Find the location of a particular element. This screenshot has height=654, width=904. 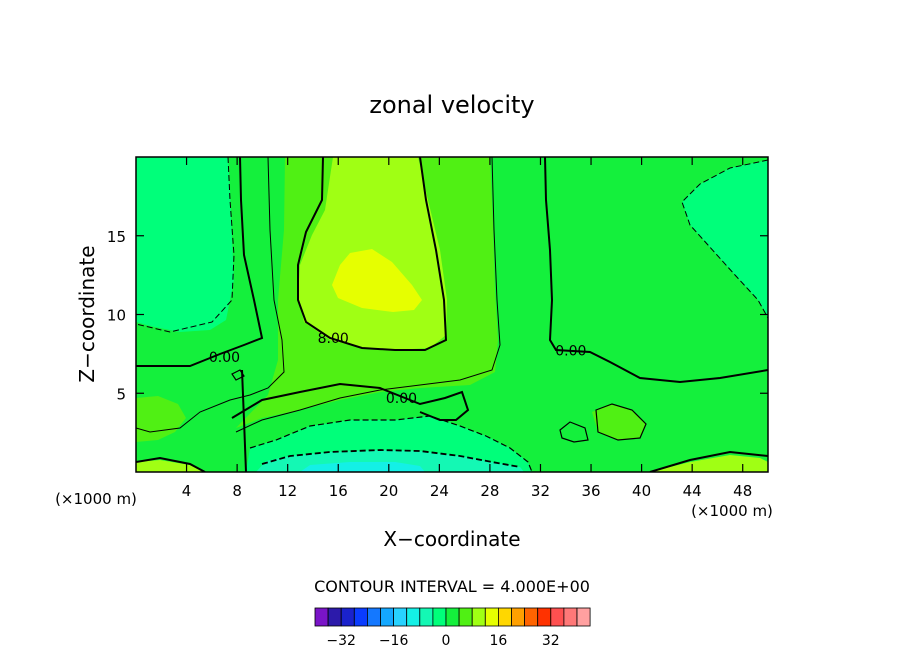

contour-four-left is located at coordinates (210, 295).